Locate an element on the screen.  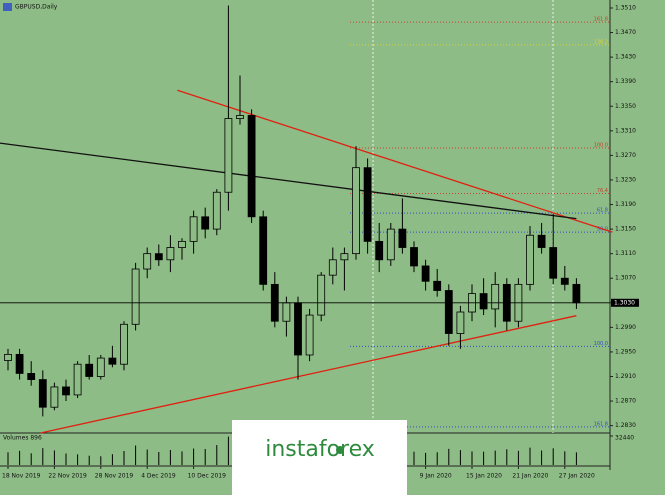
watermark-box is located at coordinates (319, 457).